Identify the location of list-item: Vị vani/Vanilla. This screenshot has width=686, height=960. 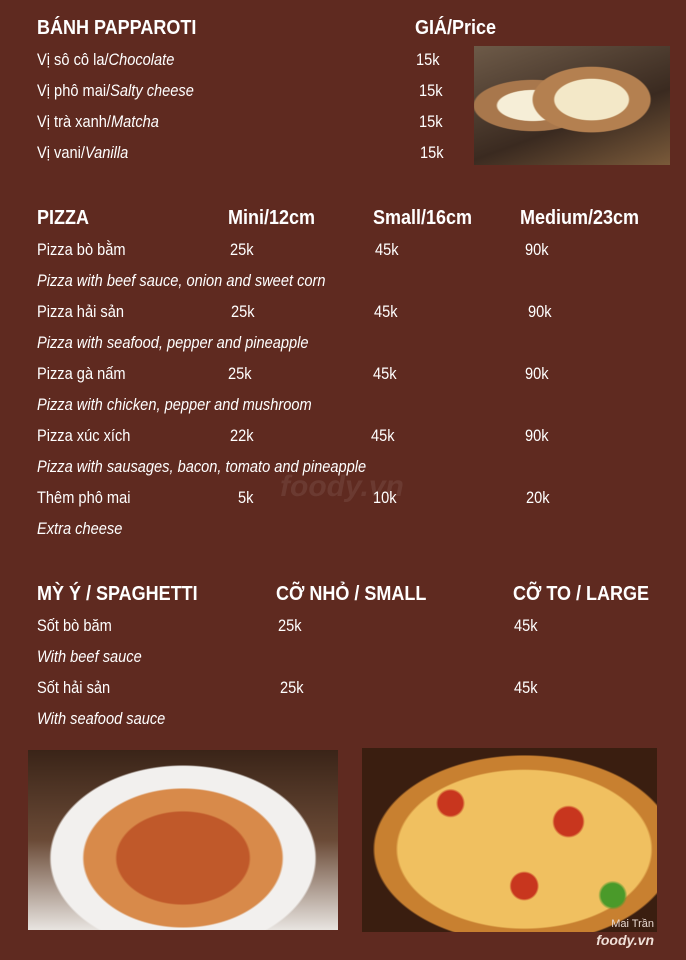
(82, 153).